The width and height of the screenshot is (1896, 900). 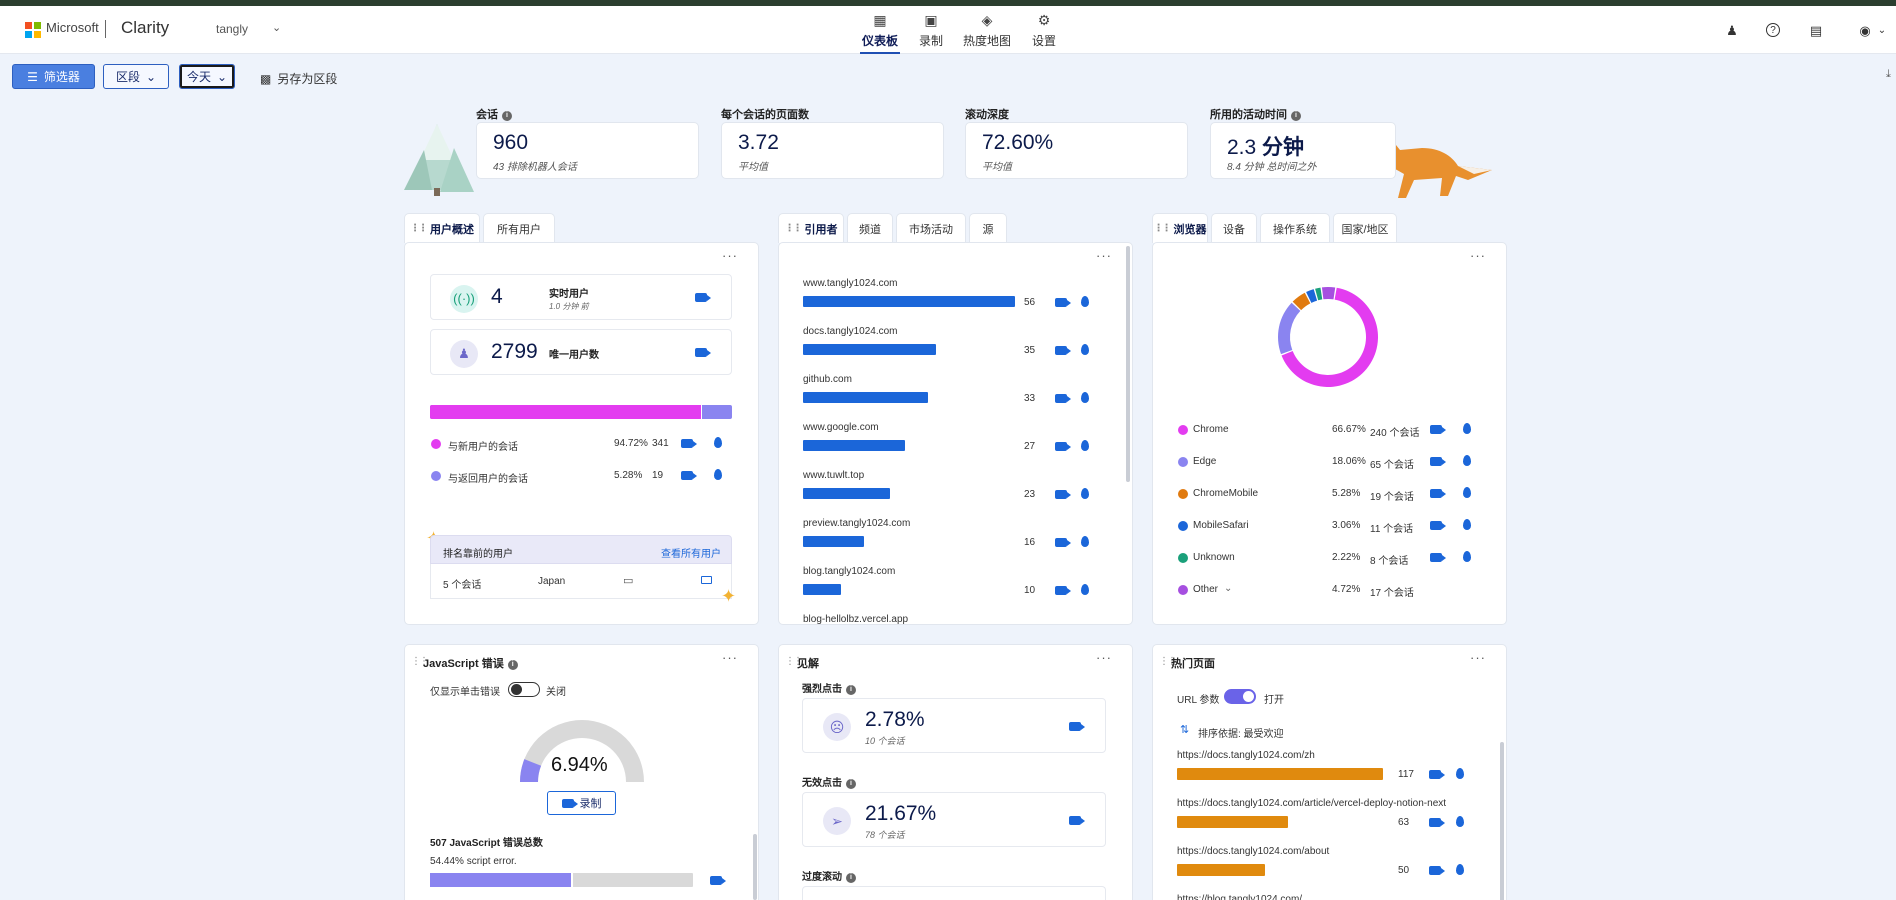 What do you see at coordinates (1328, 293) in the screenshot?
I see `donut-slice-other` at bounding box center [1328, 293].